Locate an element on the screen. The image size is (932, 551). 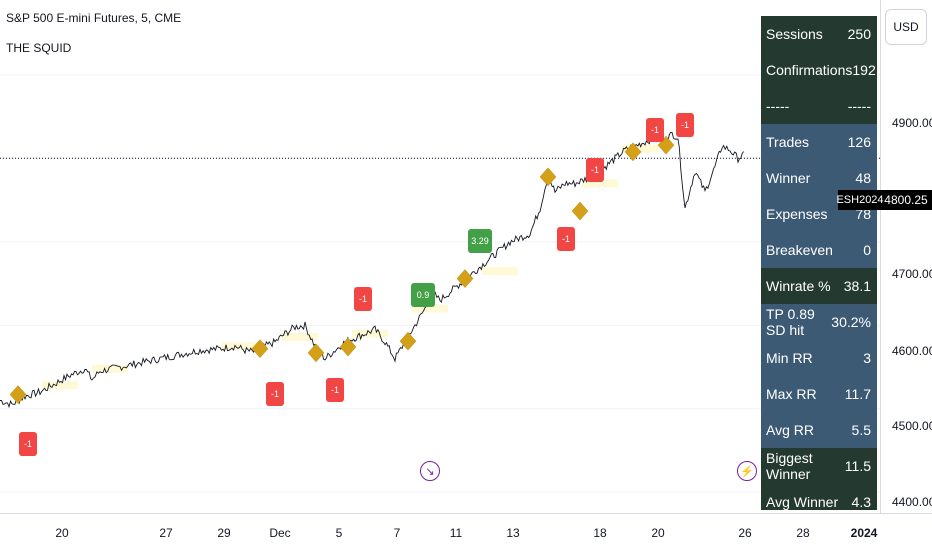
stats-row: Trades 126 is located at coordinates (819, 142).